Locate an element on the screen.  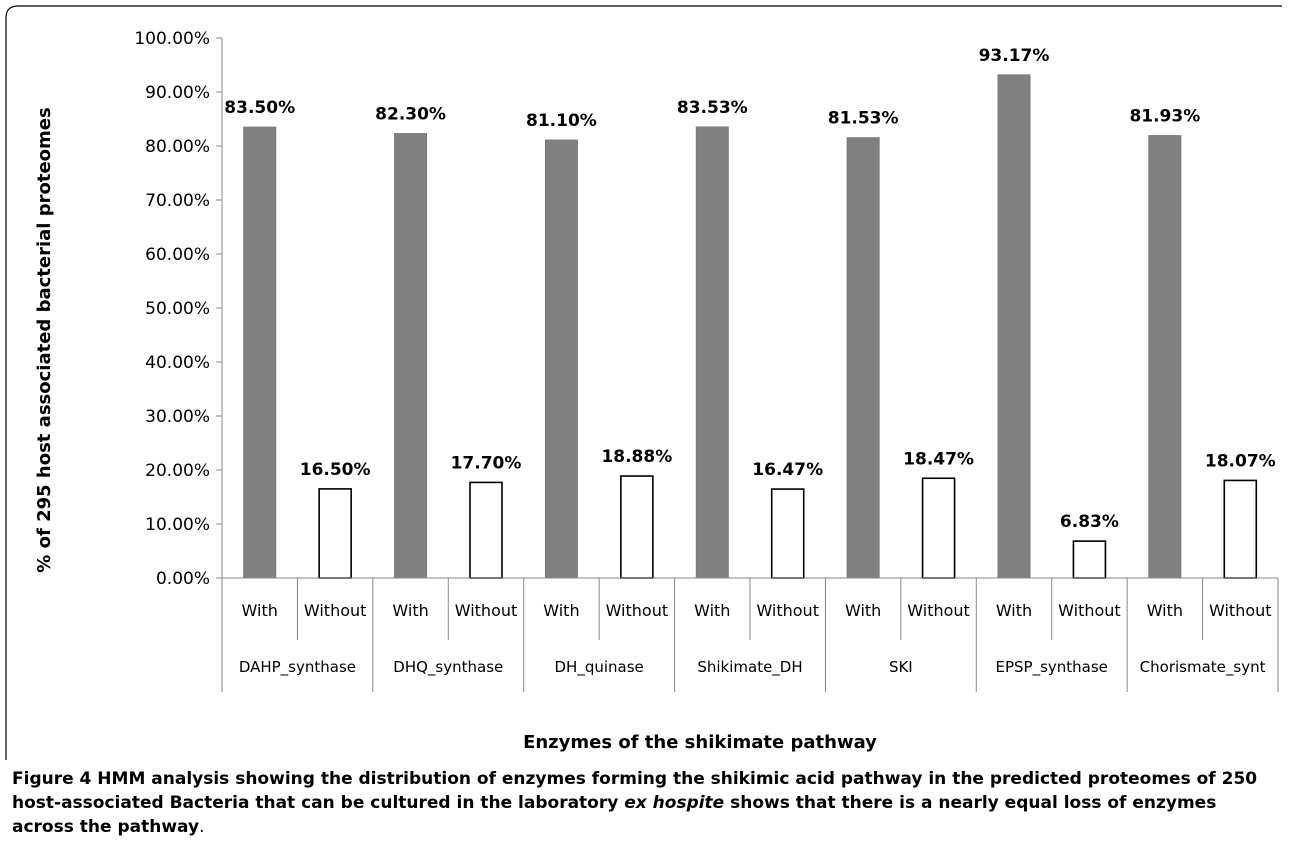
data-label: 81.53% is located at coordinates (863, 119).